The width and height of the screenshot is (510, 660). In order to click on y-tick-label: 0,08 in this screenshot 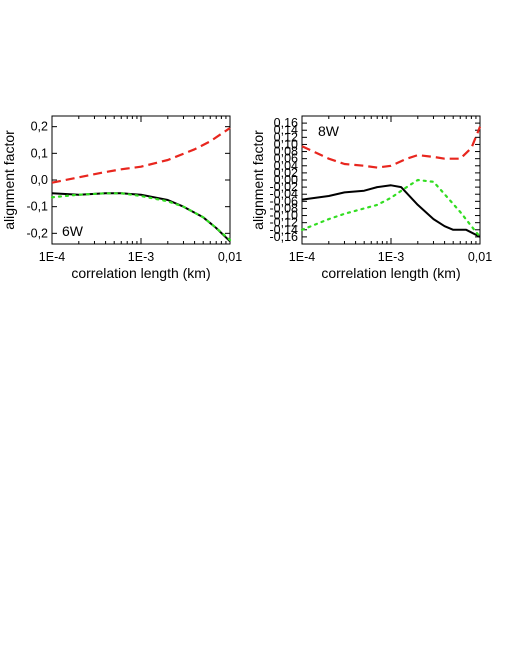, I will do `click(286, 152)`.